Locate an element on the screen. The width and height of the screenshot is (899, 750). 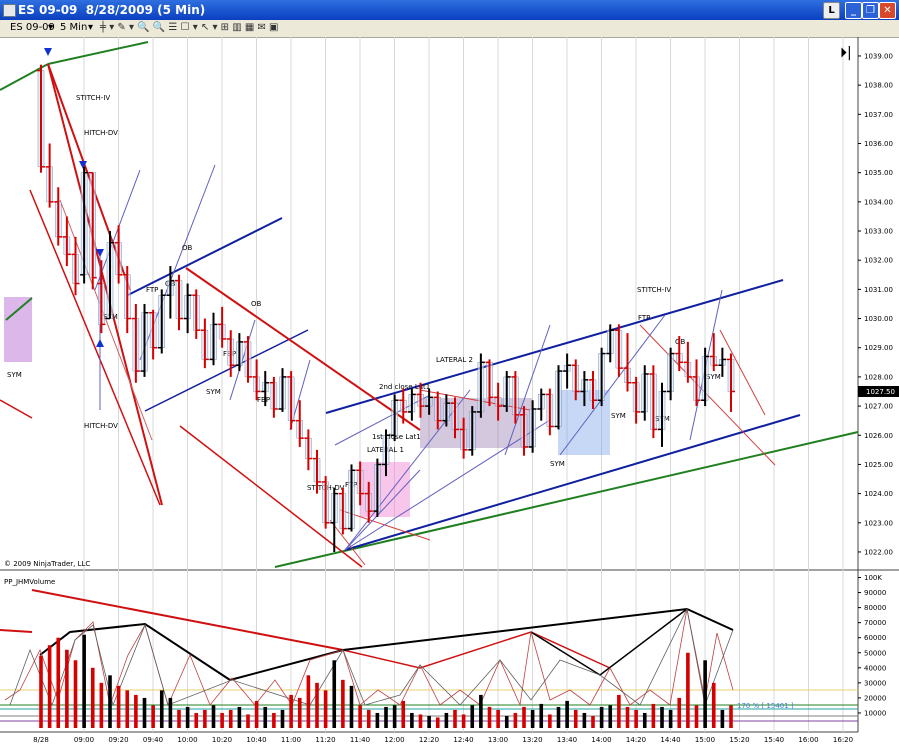
x-tick-label: 12:00 is located at coordinates (394, 740).